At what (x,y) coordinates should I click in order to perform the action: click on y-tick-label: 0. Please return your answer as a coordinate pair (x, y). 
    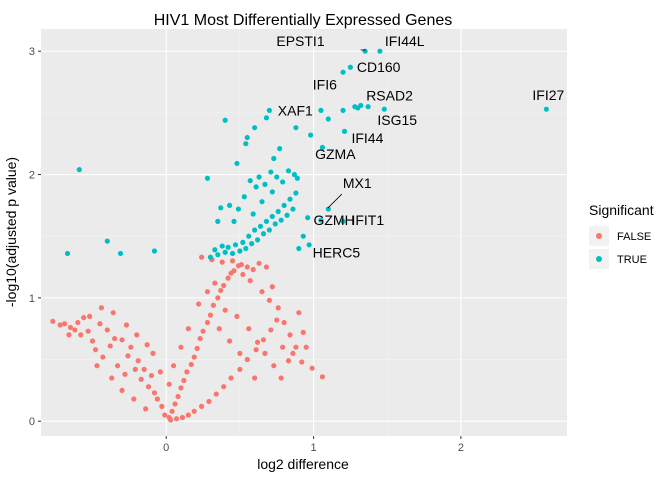
    Looking at the image, I should click on (32, 422).